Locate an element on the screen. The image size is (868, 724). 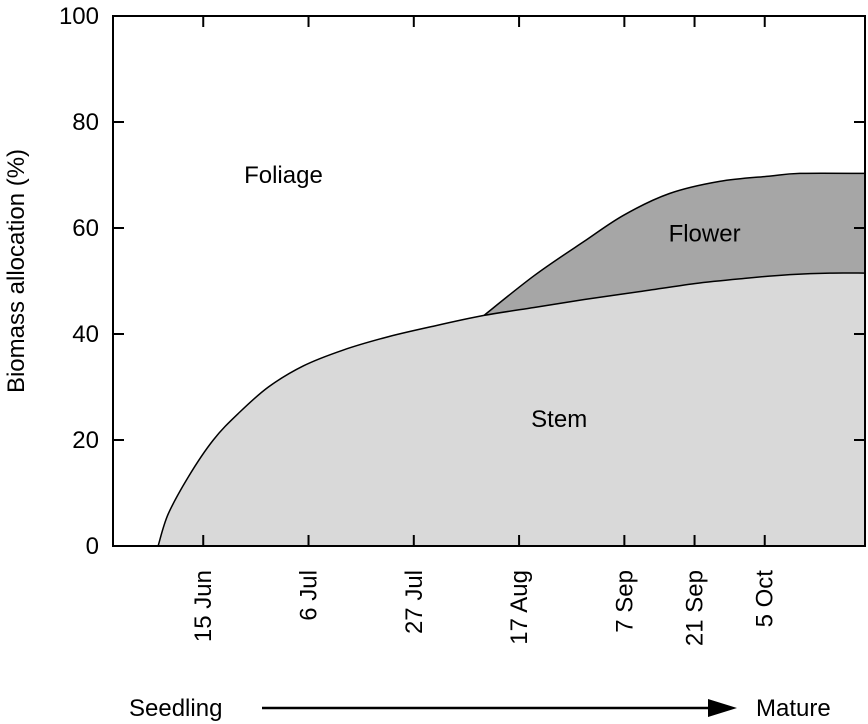
stem-region-label: Stem is located at coordinates (559, 419).